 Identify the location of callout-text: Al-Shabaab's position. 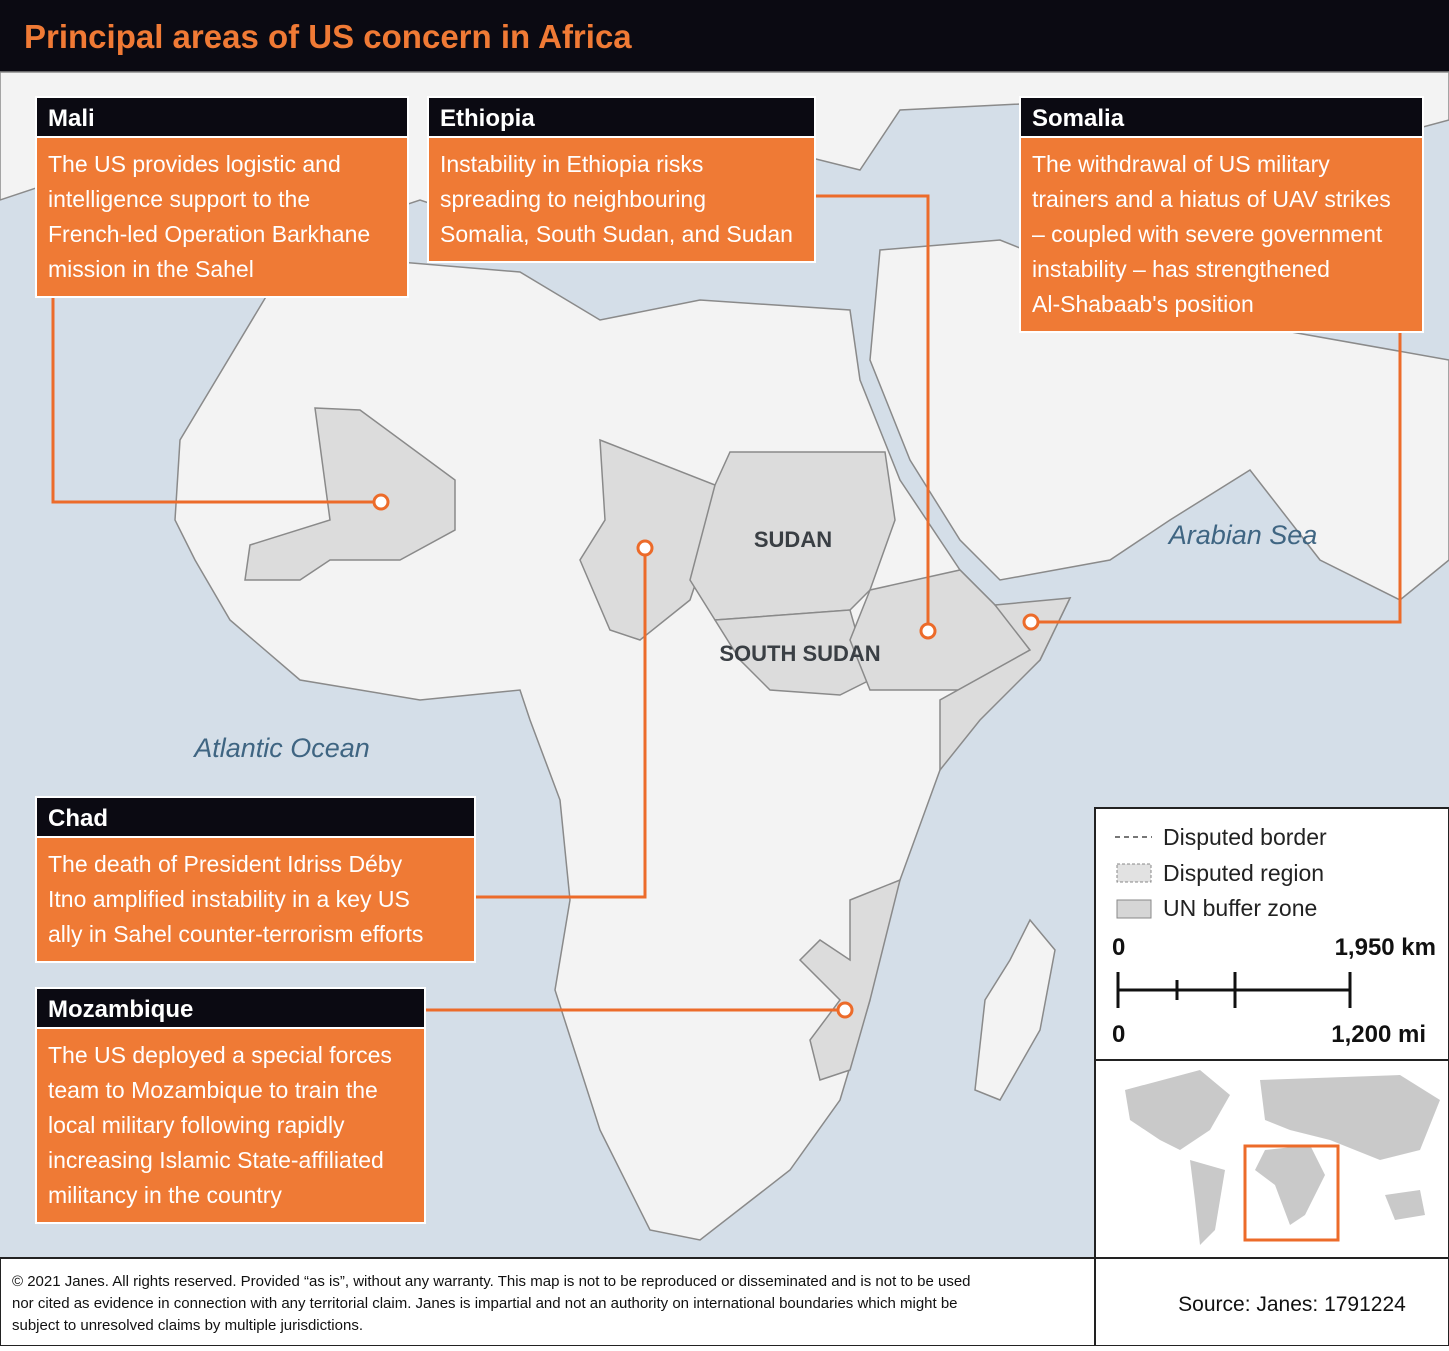
(1143, 304).